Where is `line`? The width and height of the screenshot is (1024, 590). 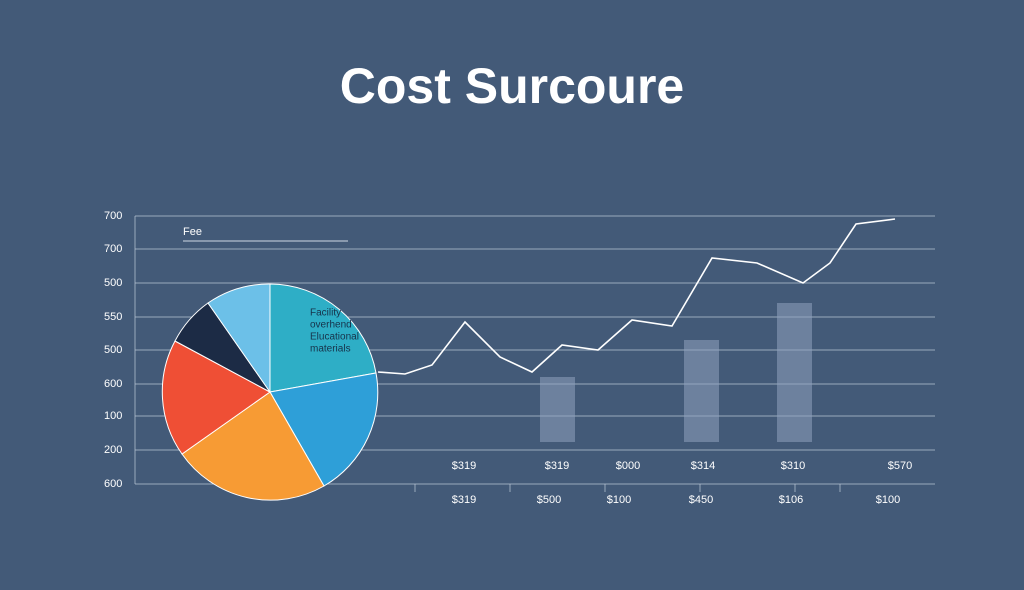 line is located at coordinates (636, 296).